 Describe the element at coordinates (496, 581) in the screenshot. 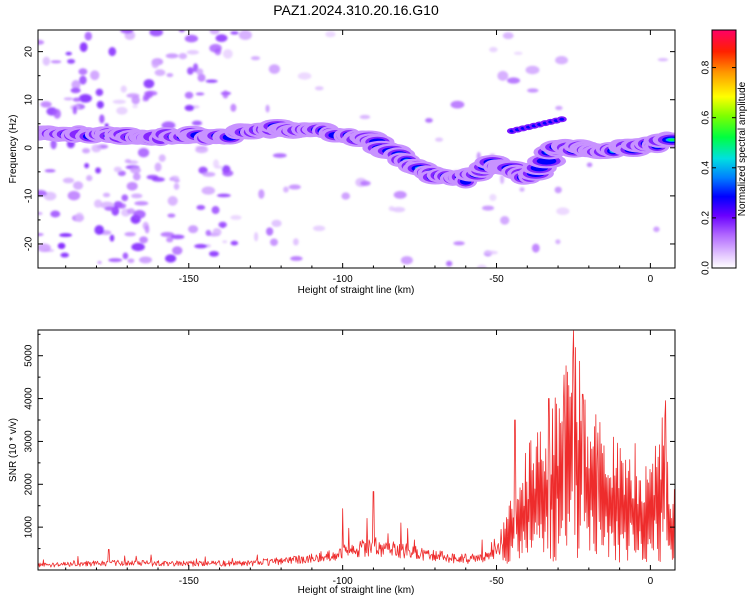

I see `x-tick-label: -50` at that location.